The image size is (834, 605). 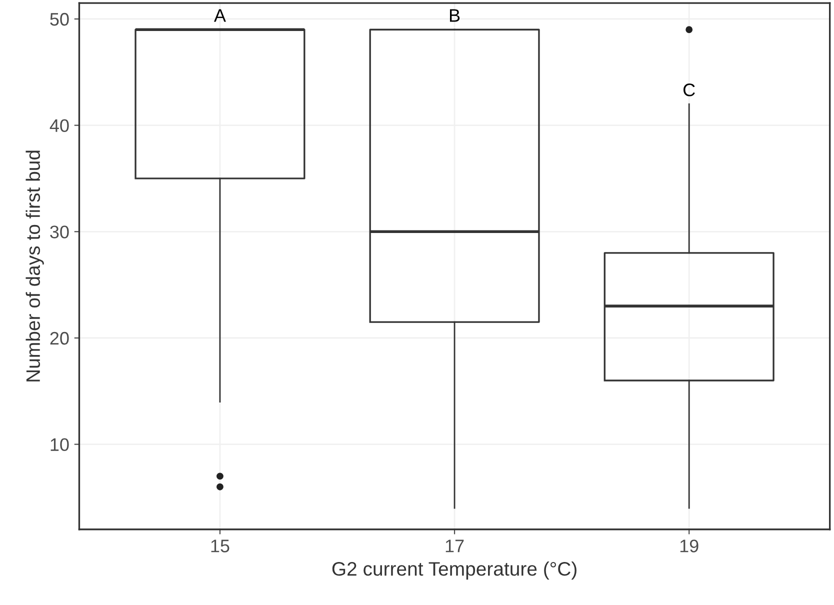 I want to click on x-tick-label: 19, so click(x=689, y=546).